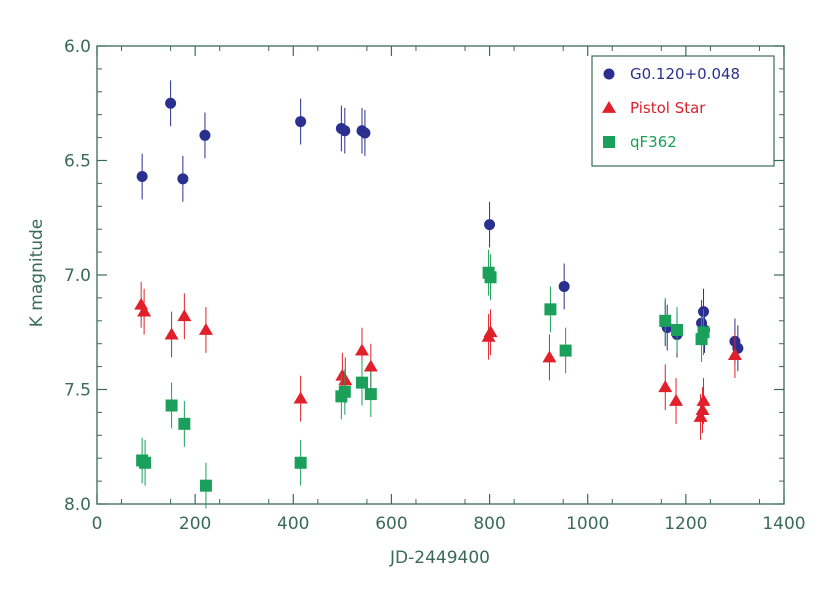 The width and height of the screenshot is (830, 593). Describe the element at coordinates (77, 391) in the screenshot. I see `y-tick-label: 7.5` at that location.